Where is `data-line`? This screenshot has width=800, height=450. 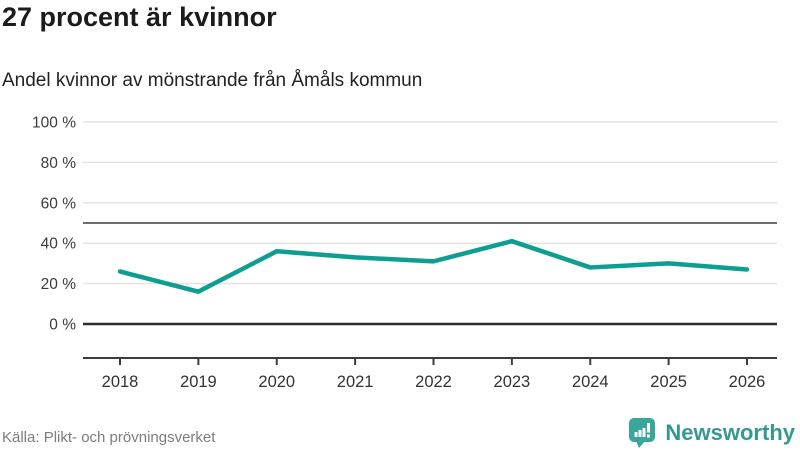
data-line is located at coordinates (433, 266).